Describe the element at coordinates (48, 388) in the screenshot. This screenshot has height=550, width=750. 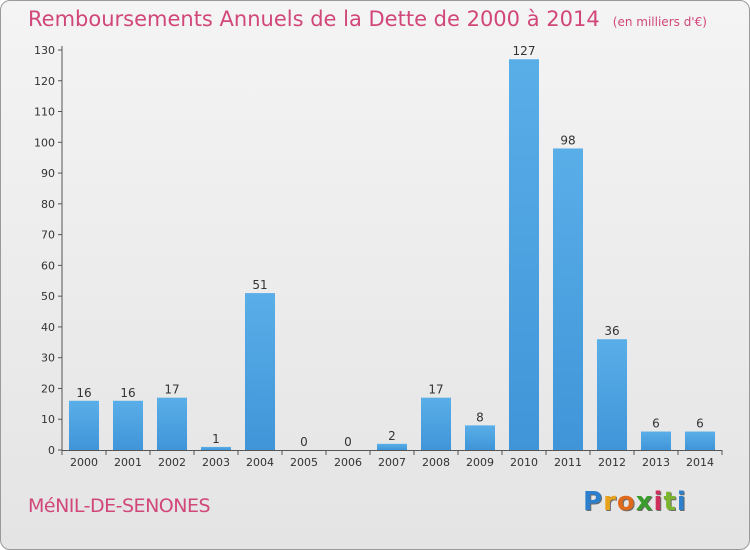
I see `y-tick-label: 20` at that location.